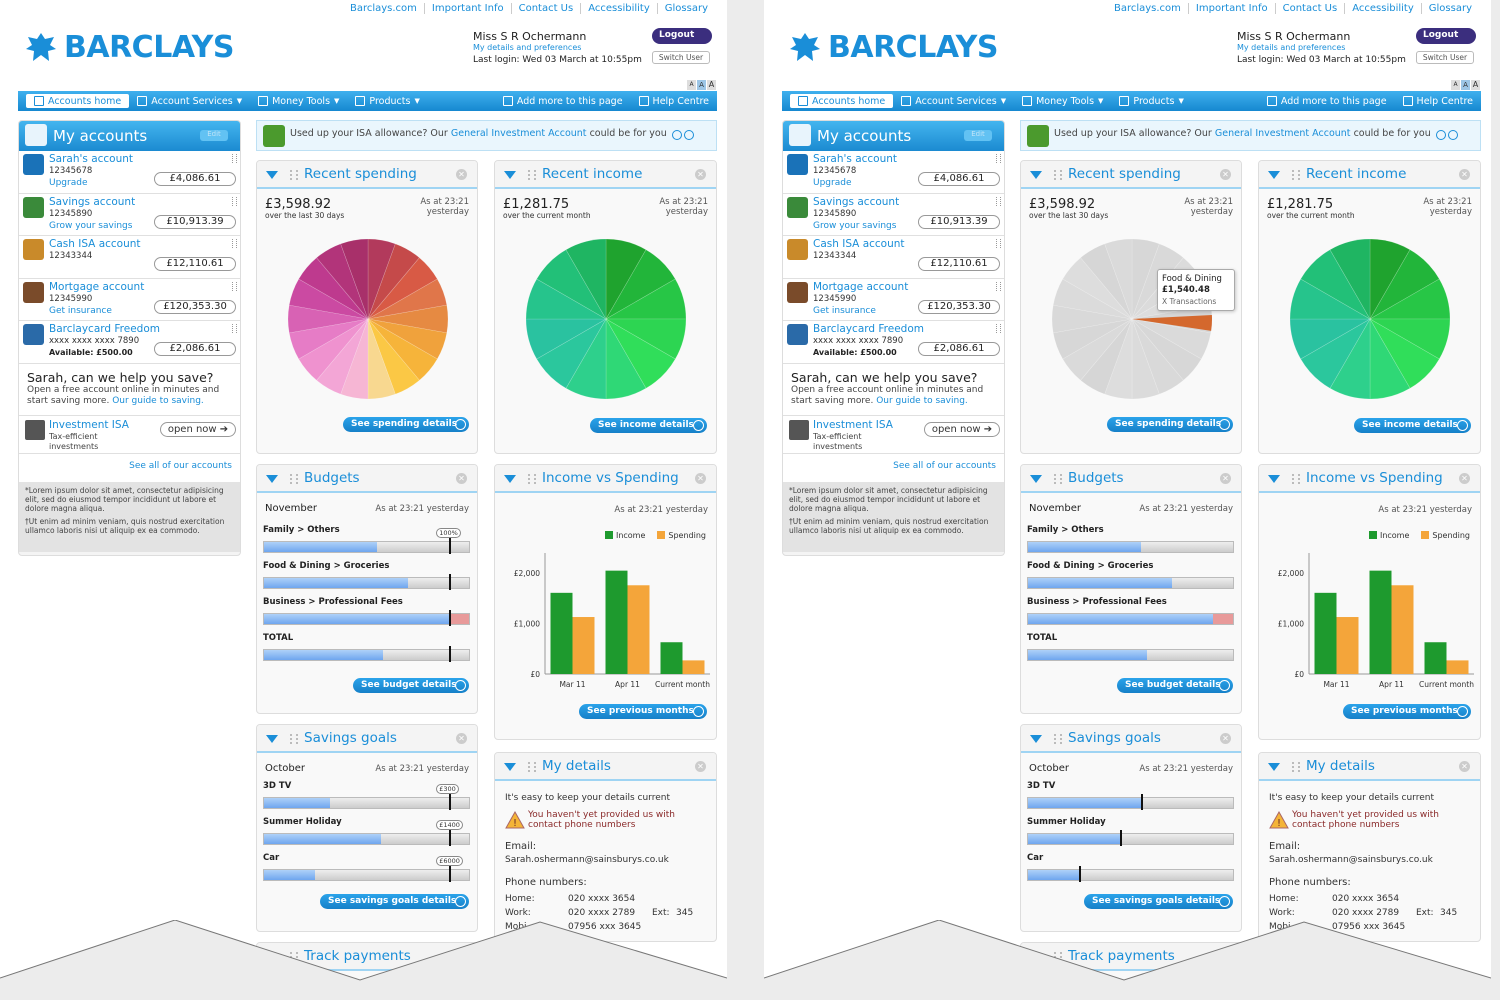 This screenshot has height=1000, width=1500. Describe the element at coordinates (92, 201) in the screenshot. I see `account-name: Savings account` at that location.